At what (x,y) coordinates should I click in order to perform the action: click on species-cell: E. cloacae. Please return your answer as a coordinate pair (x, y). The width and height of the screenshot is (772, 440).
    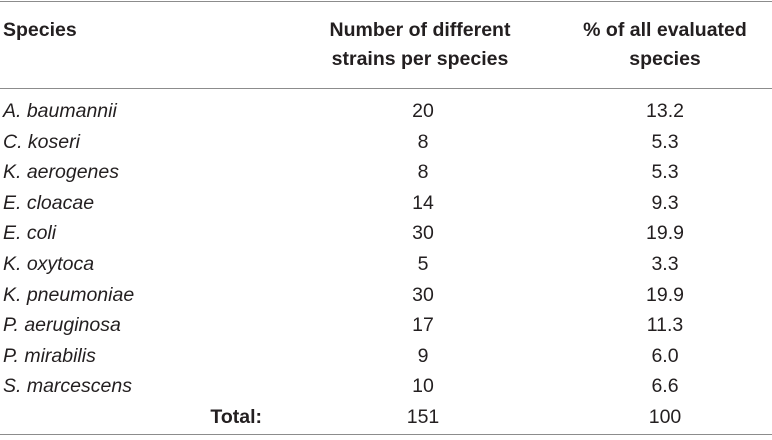
    Looking at the image, I should click on (49, 202).